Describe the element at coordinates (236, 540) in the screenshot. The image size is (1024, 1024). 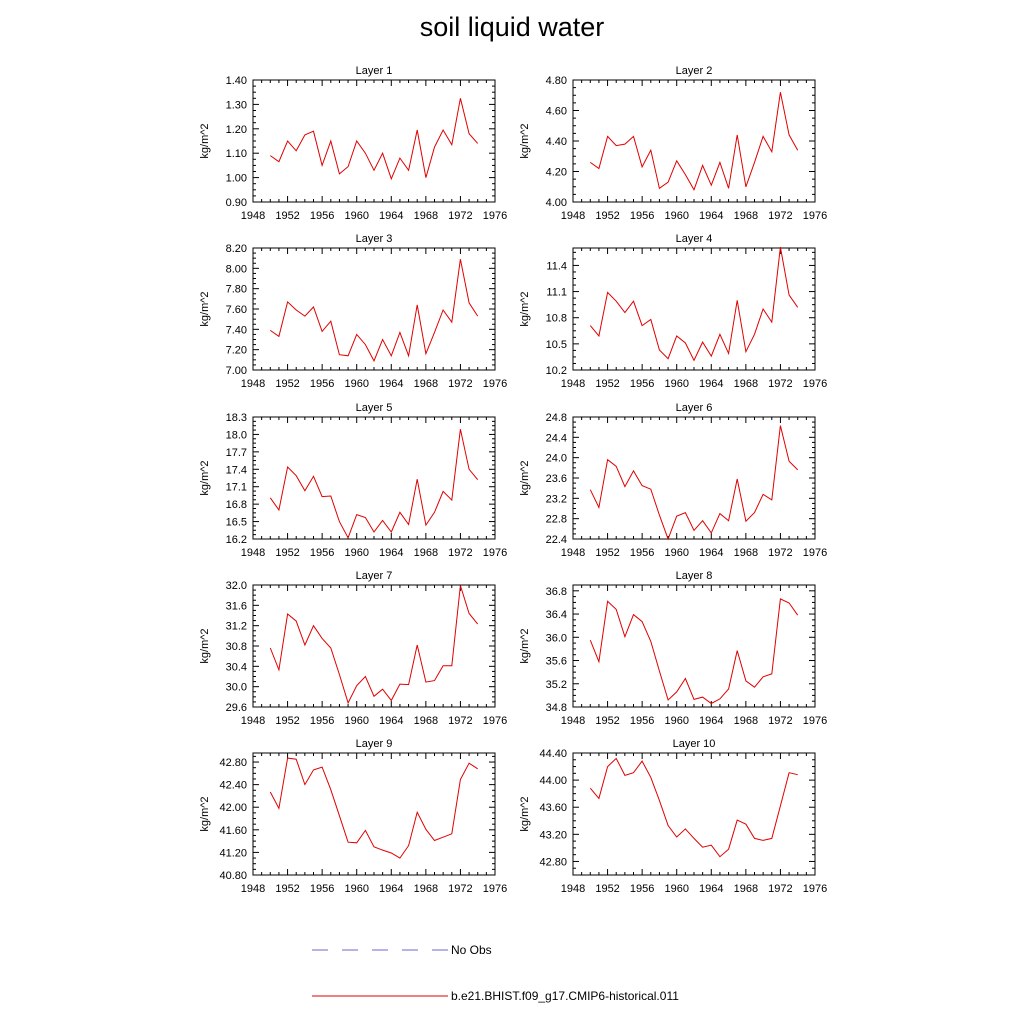
I see `y-tick-label: 16.2` at that location.